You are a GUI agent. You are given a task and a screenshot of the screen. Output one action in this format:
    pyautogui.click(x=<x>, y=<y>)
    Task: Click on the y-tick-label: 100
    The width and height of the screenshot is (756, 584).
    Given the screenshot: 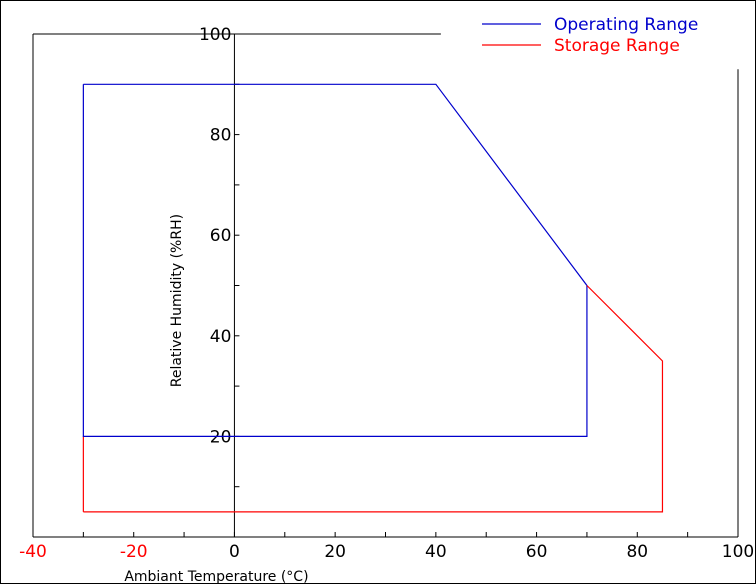 What is the action you would take?
    pyautogui.click(x=215, y=35)
    